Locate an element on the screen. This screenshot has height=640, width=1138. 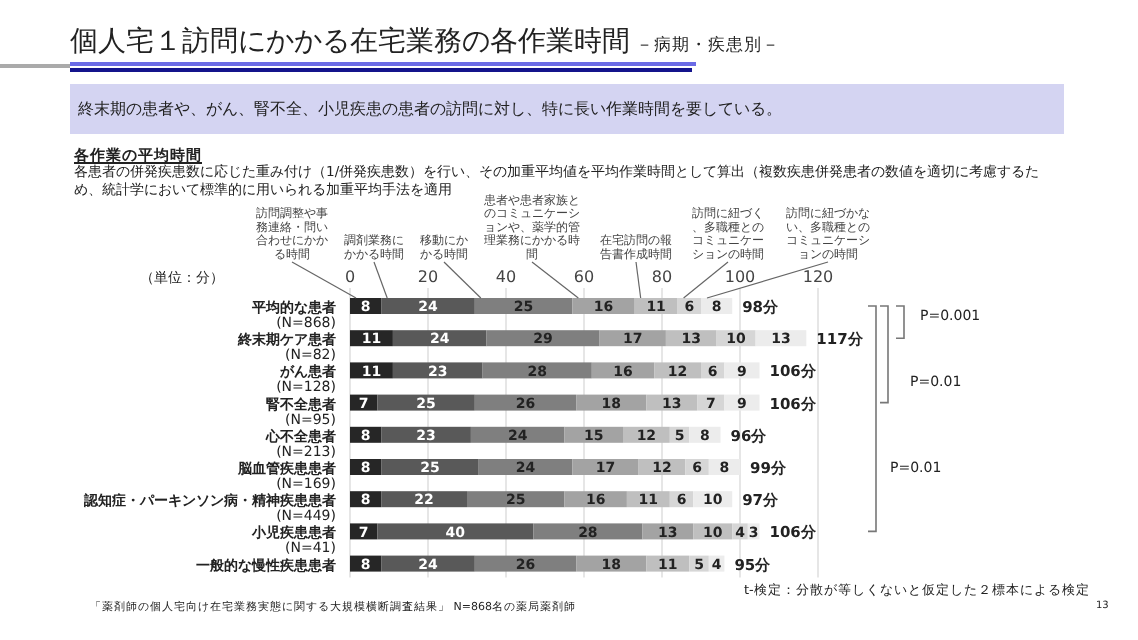
chart-subtitle: －病期・疾患別－ is located at coordinates (708, 46).